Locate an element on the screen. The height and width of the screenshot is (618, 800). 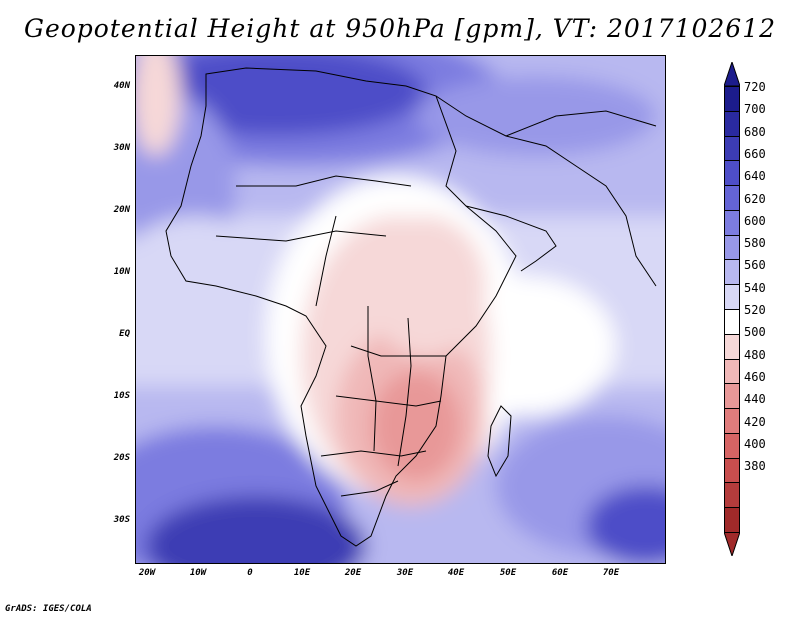
colorbar-level-label: 500 is located at coordinates (755, 332).